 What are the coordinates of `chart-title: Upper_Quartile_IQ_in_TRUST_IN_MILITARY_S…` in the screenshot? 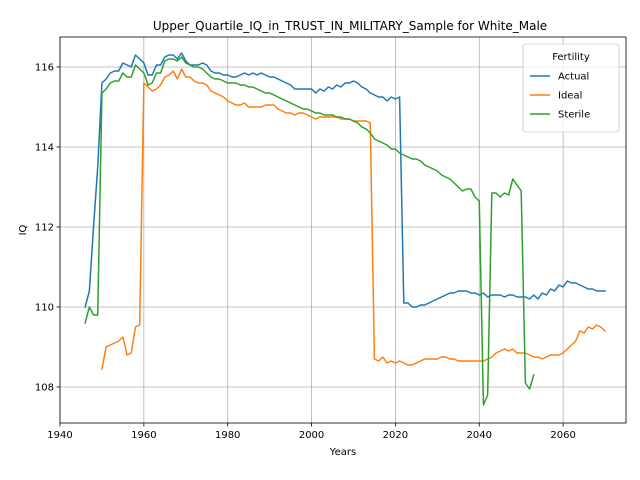 It's located at (350, 26).